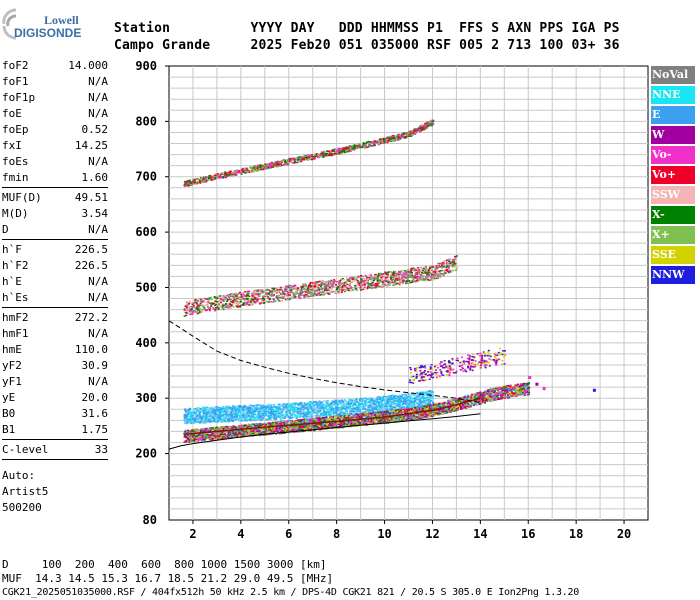 This screenshot has height=600, width=700. What do you see at coordinates (12, 145) in the screenshot?
I see `param-label: fxI` at bounding box center [12, 145].